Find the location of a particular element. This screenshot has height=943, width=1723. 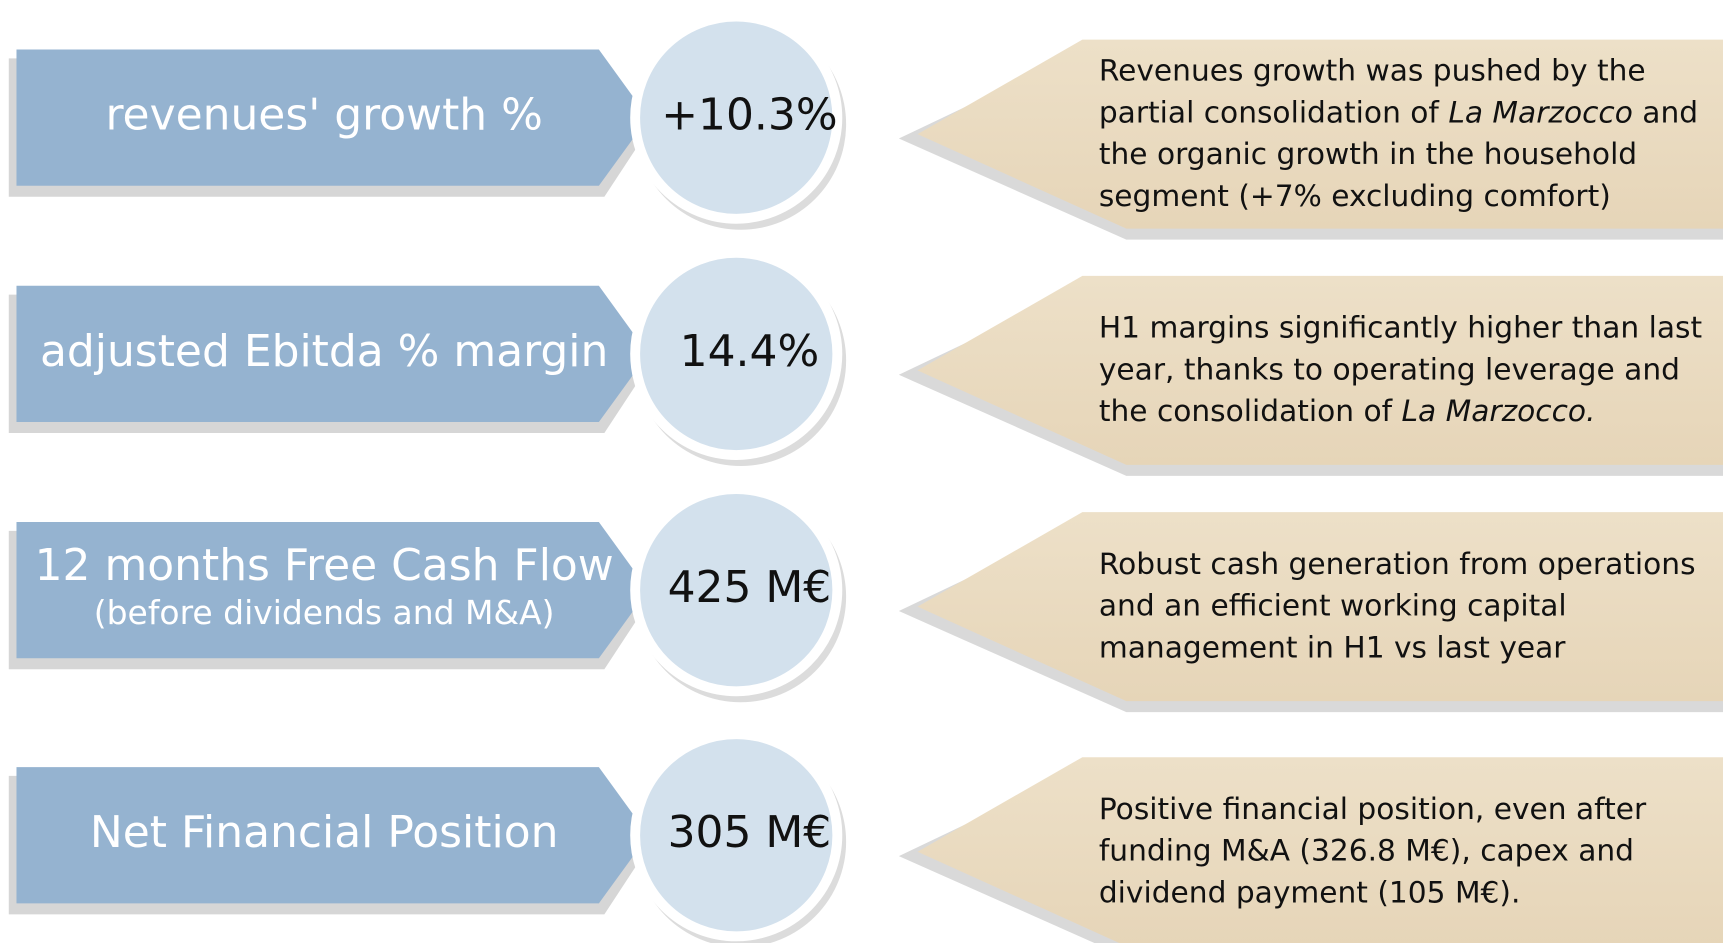

description-text: partial consolidation of is located at coordinates (1273, 111).